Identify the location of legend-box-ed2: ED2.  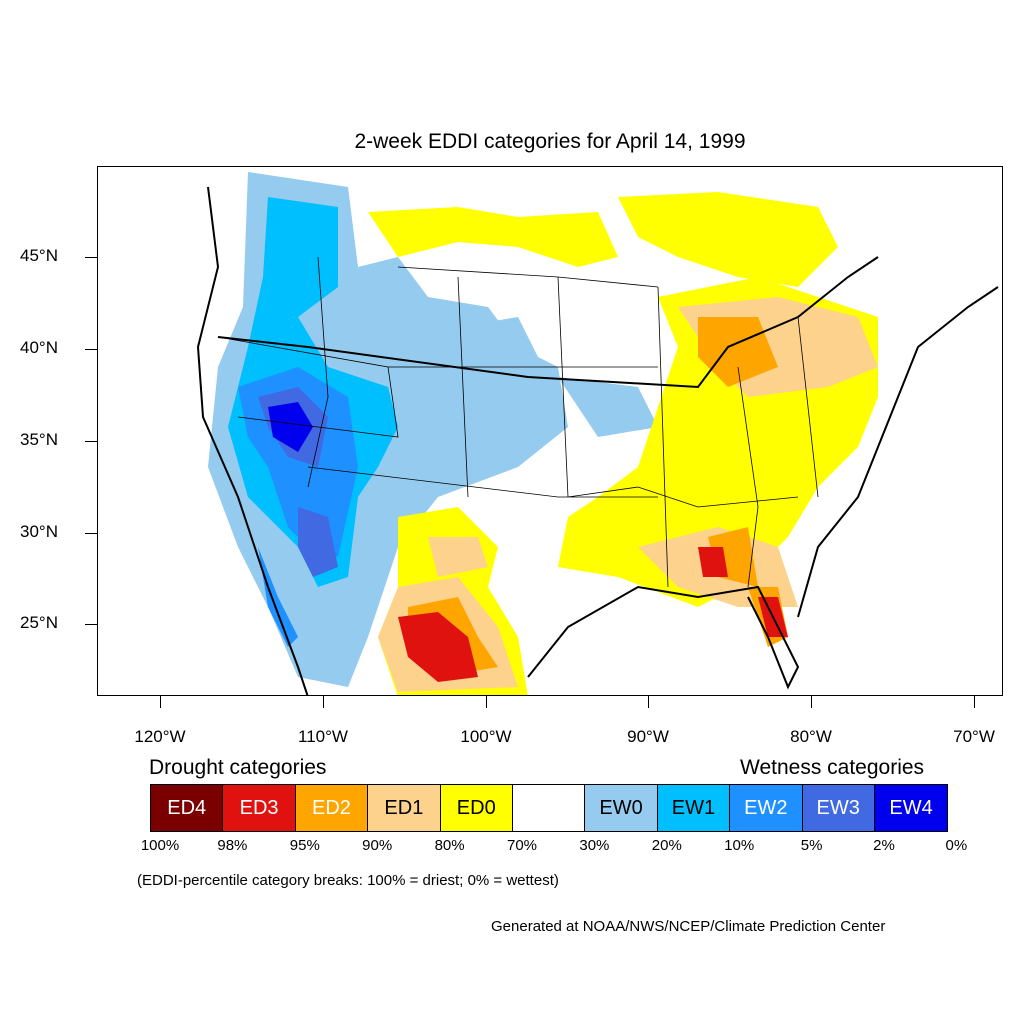
(332, 808).